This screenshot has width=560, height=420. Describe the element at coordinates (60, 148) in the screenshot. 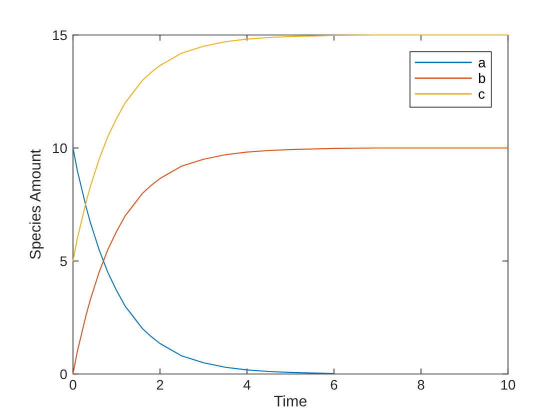

I see `y-tick-label: 10` at that location.